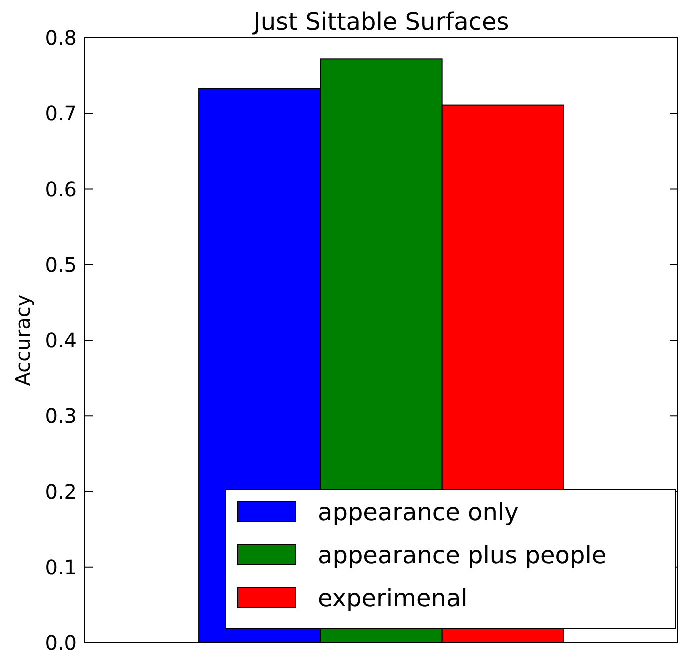 The height and width of the screenshot is (650, 681). Describe the element at coordinates (418, 512) in the screenshot. I see `legend-label: appearance only` at that location.